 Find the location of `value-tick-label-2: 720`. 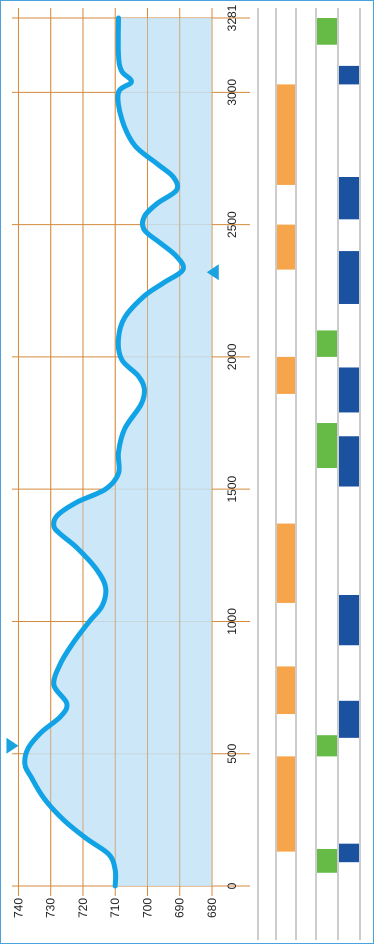

value-tick-label-2: 720 is located at coordinates (83, 908).